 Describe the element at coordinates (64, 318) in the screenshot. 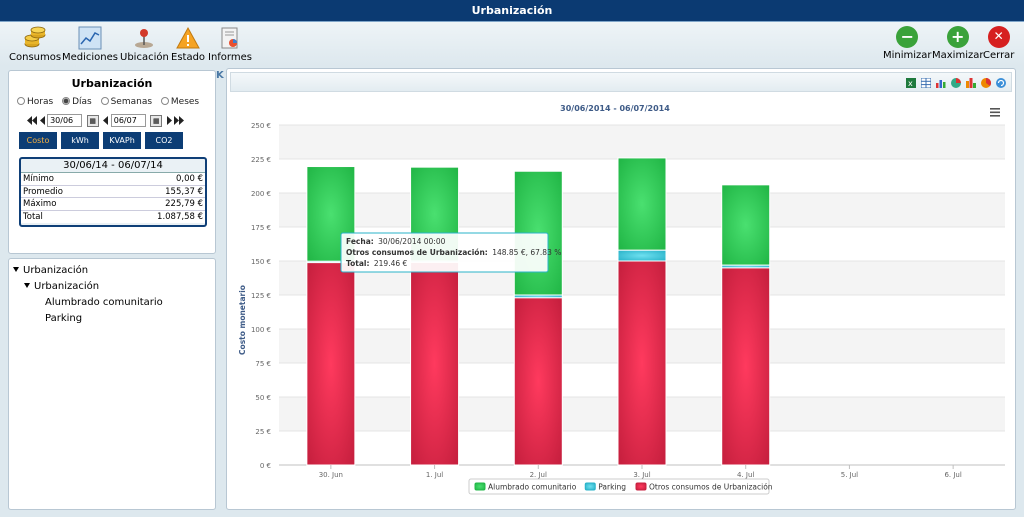

I see `tree-leaf-parking: Parking` at that location.